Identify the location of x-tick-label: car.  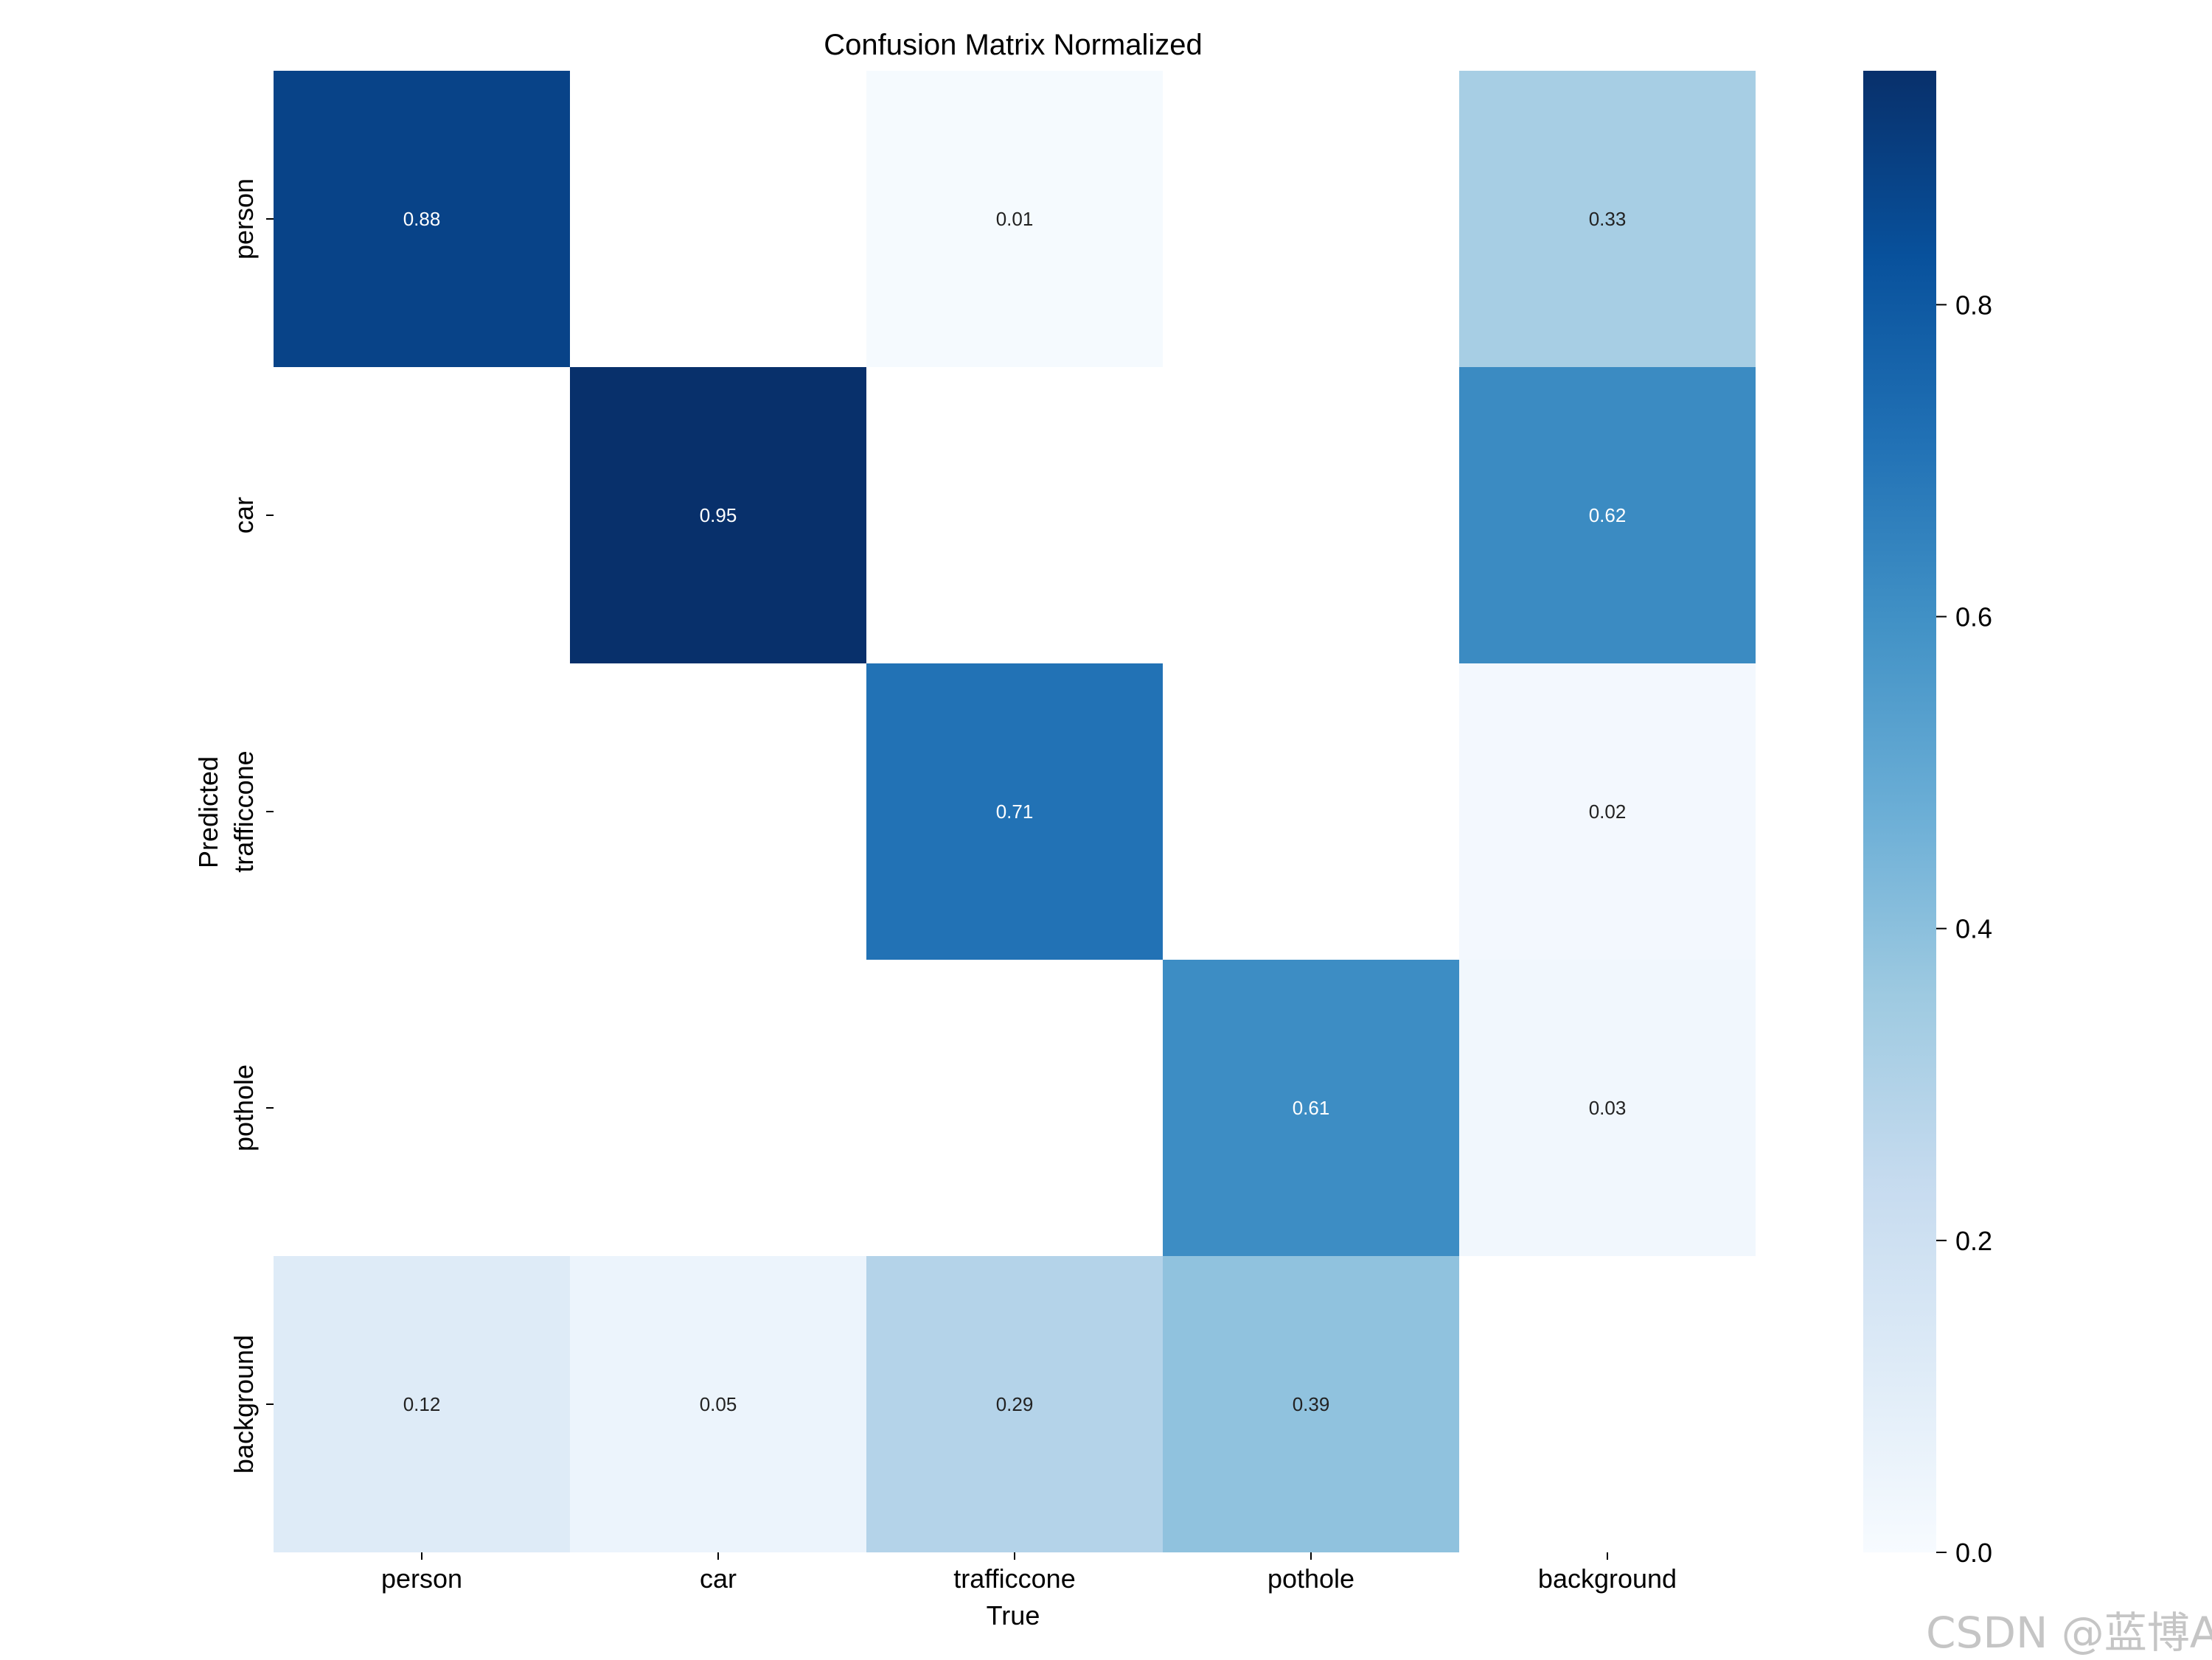
(718, 1578).